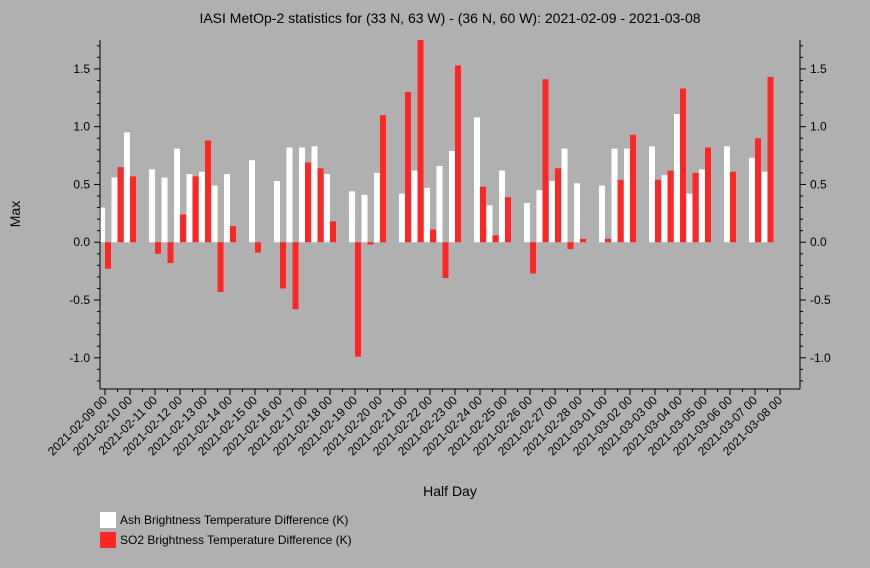 This screenshot has width=870, height=568. I want to click on y-tick-label-right: 0.5, so click(818, 184).